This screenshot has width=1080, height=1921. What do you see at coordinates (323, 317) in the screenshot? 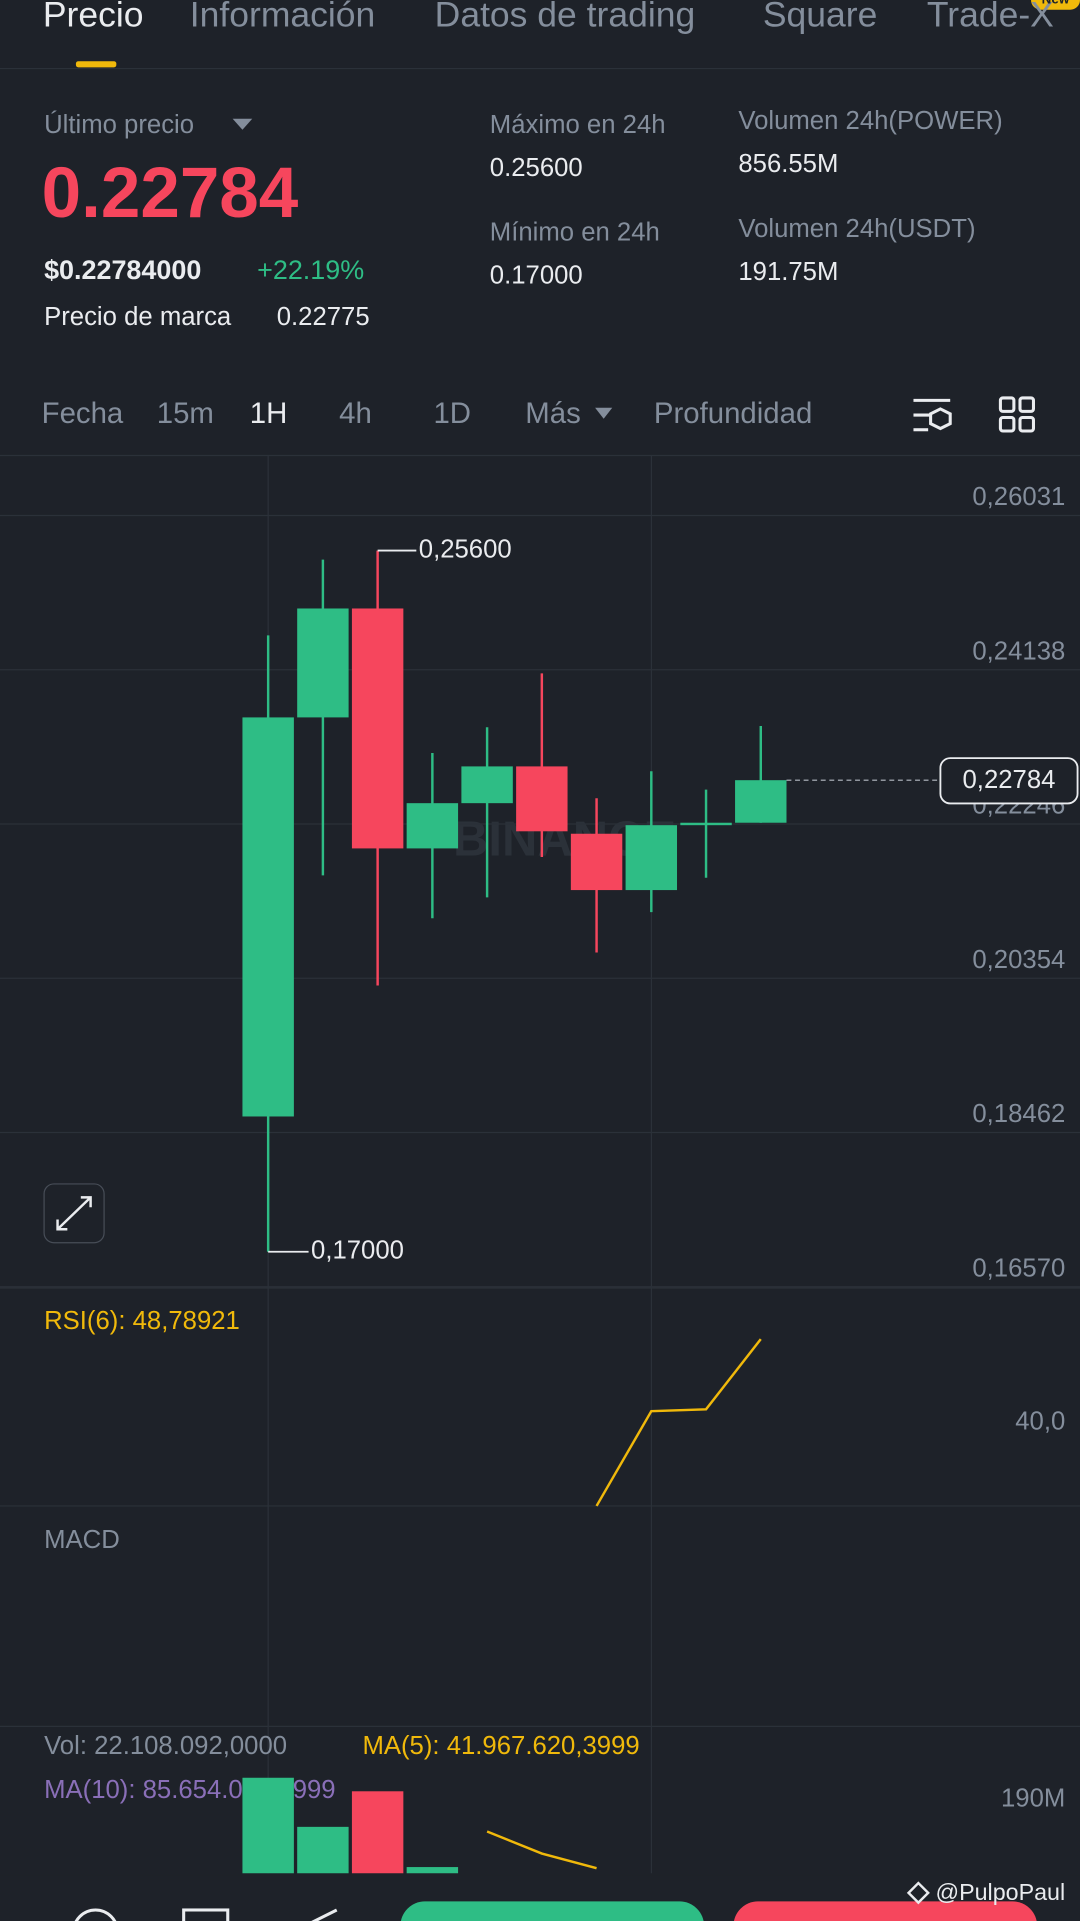
I see `mark-price: 0.22775` at bounding box center [323, 317].